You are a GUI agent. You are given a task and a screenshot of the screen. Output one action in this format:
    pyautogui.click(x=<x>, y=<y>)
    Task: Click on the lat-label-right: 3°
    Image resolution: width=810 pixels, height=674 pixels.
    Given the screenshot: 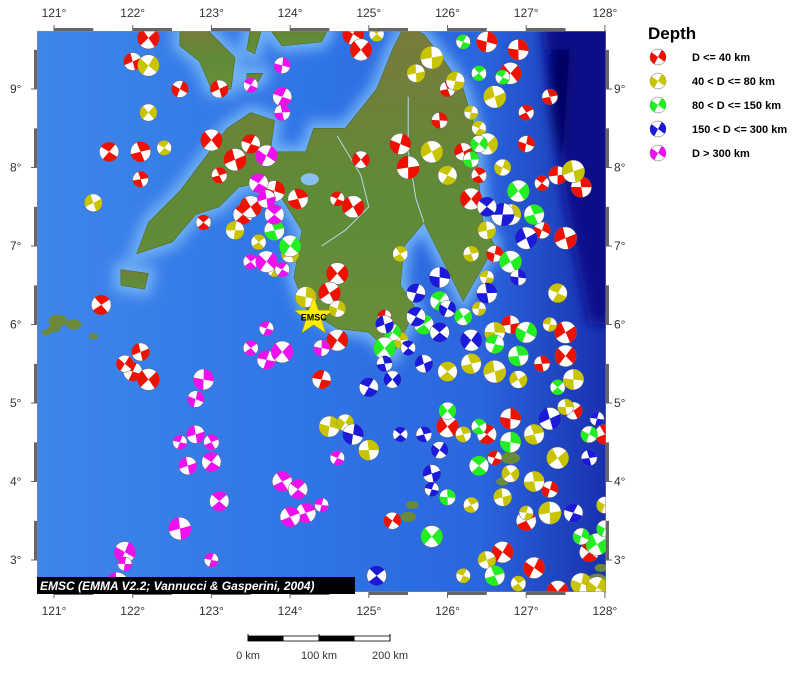 What is the action you would take?
    pyautogui.click(x=620, y=560)
    